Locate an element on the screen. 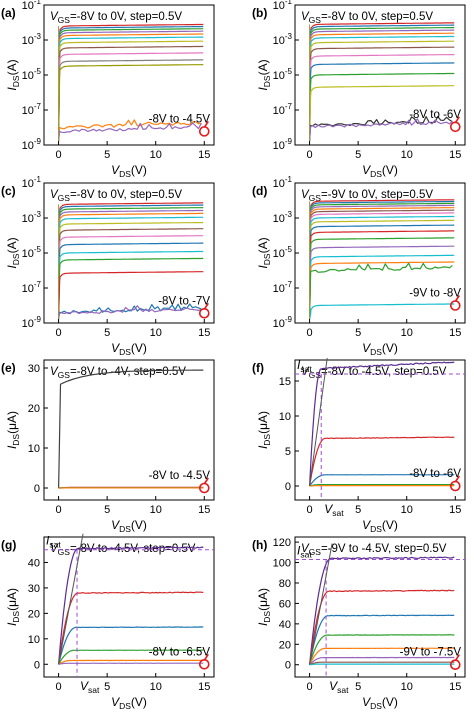 This screenshot has width=474, height=715. y-tick-label: 60 is located at coordinates (285, 604).